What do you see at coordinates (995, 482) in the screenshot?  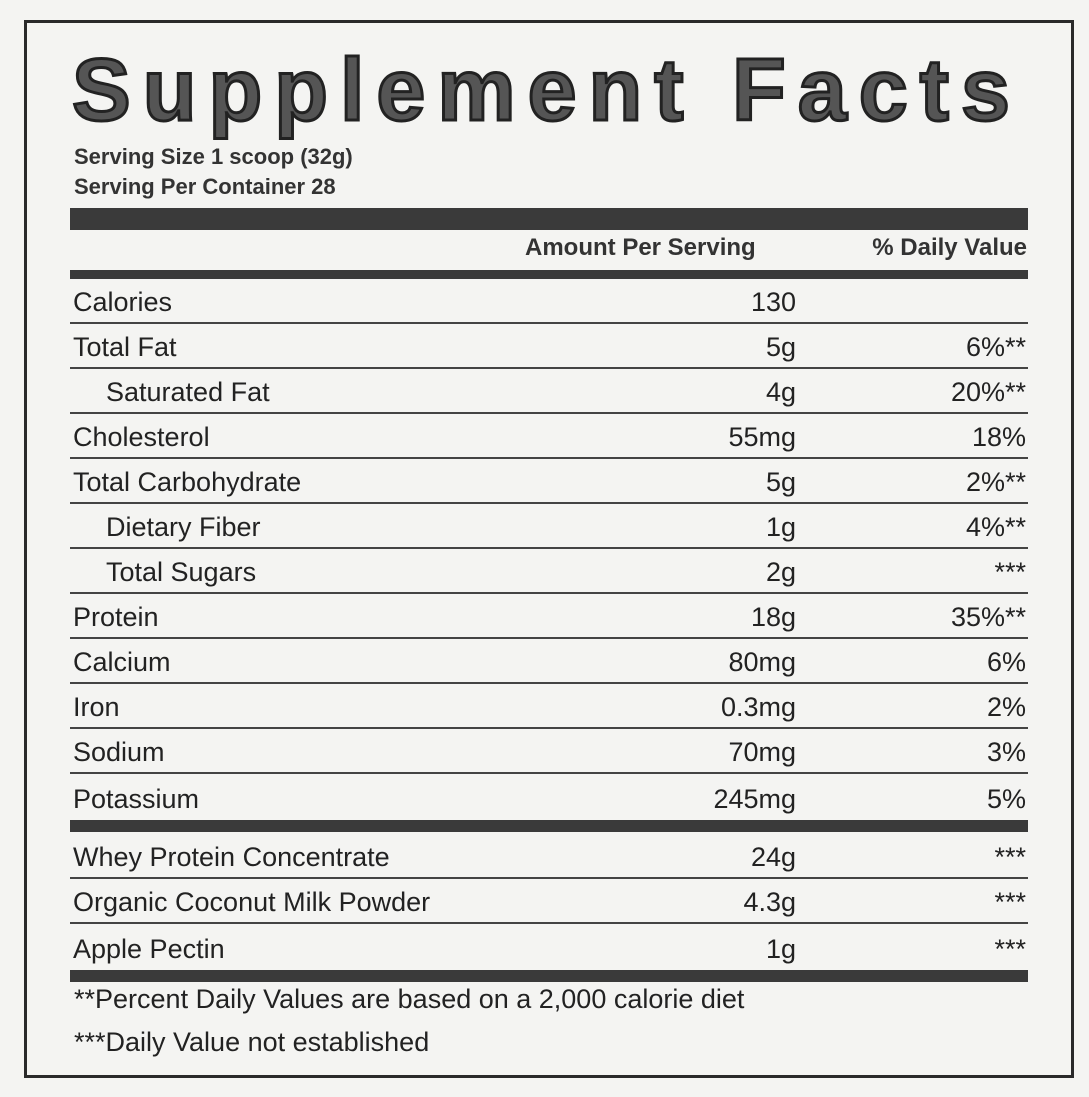 I see `nutrient-daily-value: 2%**` at bounding box center [995, 482].